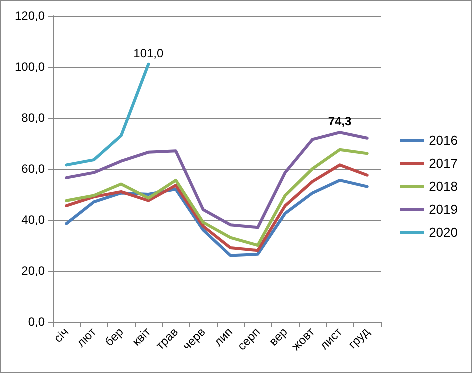 The width and height of the screenshot is (472, 373). What do you see at coordinates (61, 335) in the screenshot?
I see `x-tick-label: січ` at bounding box center [61, 335].